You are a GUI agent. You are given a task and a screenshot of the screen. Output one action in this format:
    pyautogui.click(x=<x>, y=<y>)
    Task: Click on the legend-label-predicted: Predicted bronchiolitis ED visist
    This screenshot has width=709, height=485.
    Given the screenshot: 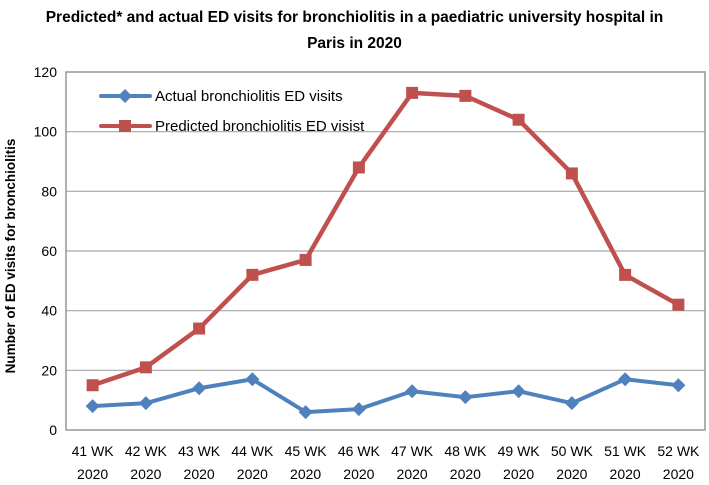 What is the action you would take?
    pyautogui.click(x=260, y=126)
    